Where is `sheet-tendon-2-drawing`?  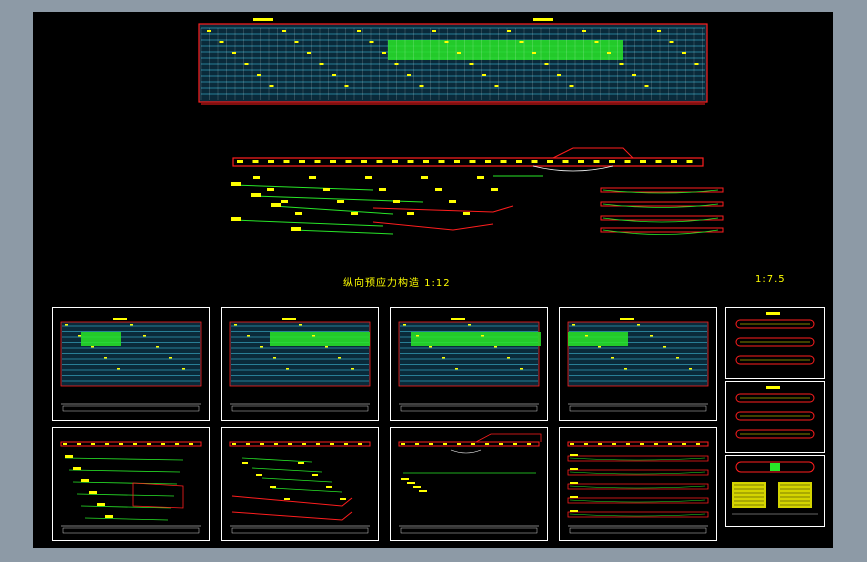 sheet-tendon-2-drawing is located at coordinates (300, 487).